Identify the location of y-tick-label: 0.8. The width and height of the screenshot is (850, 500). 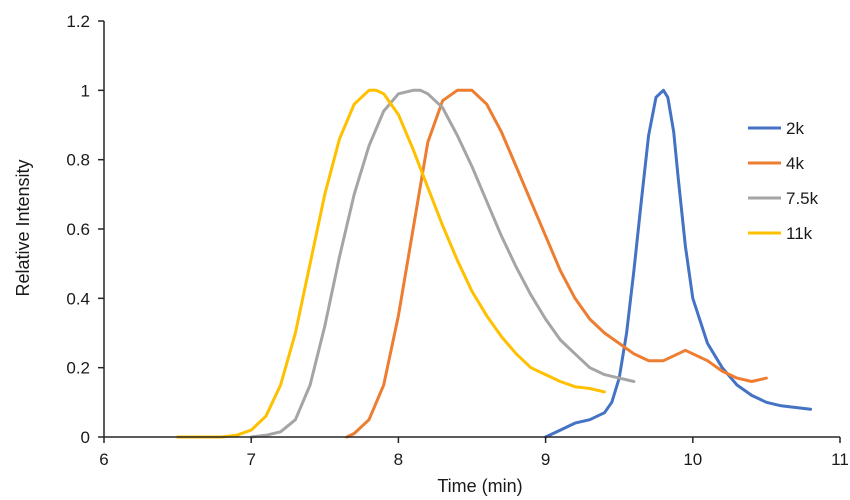
(78, 160).